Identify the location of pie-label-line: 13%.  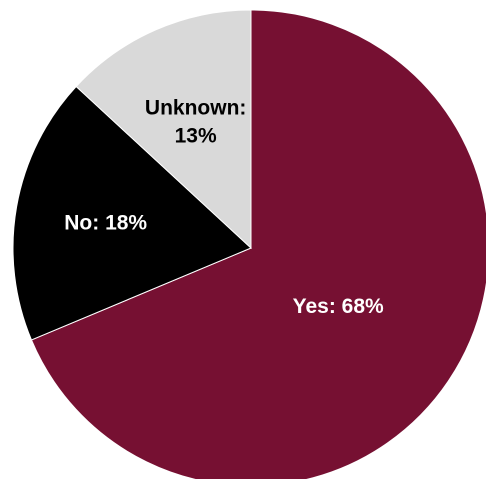
(196, 136).